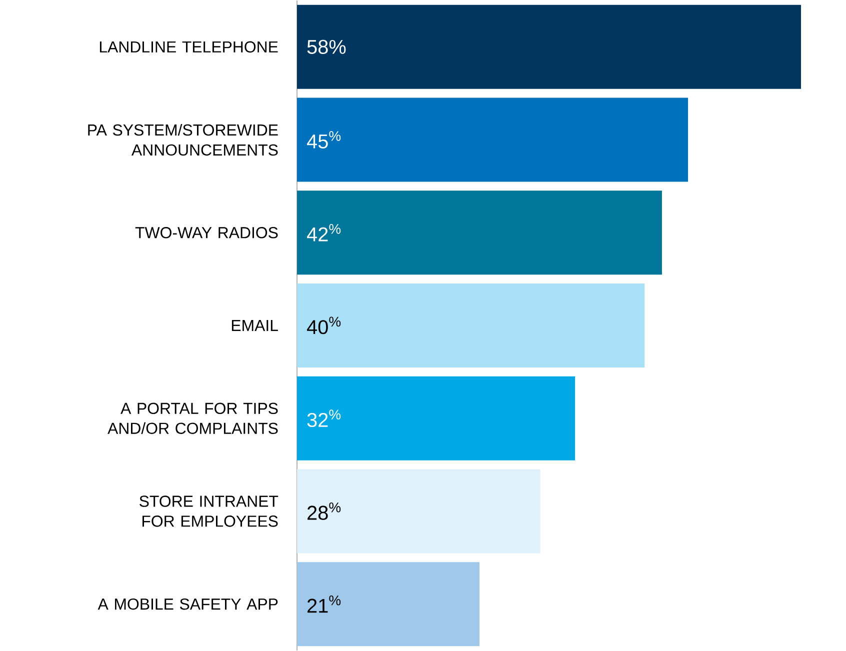 The height and width of the screenshot is (651, 846). What do you see at coordinates (323, 233) in the screenshot?
I see `data-label: 42$^{%}$` at bounding box center [323, 233].